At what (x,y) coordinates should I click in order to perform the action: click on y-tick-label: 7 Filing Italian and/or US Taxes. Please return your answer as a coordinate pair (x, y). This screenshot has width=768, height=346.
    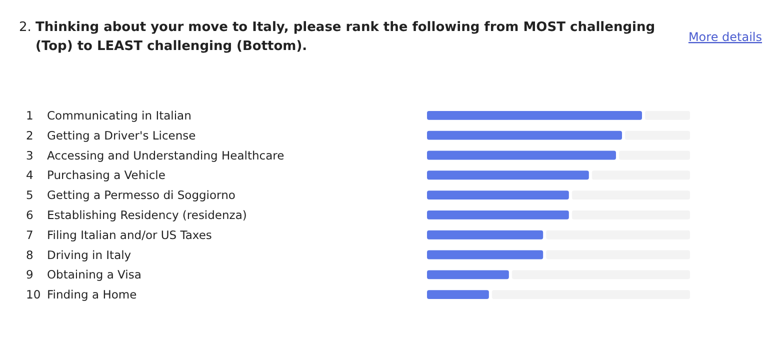
    Looking at the image, I should click on (119, 235).